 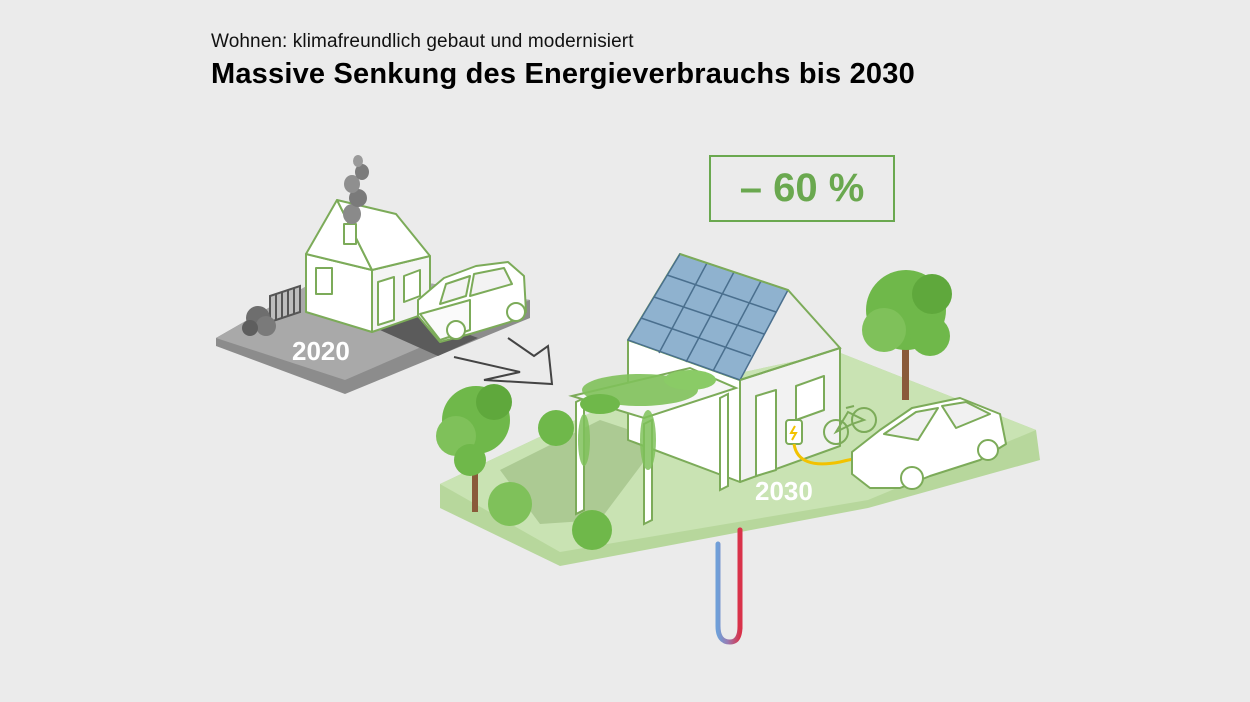 What do you see at coordinates (794, 432) in the screenshot?
I see `wallbox-icon` at bounding box center [794, 432].